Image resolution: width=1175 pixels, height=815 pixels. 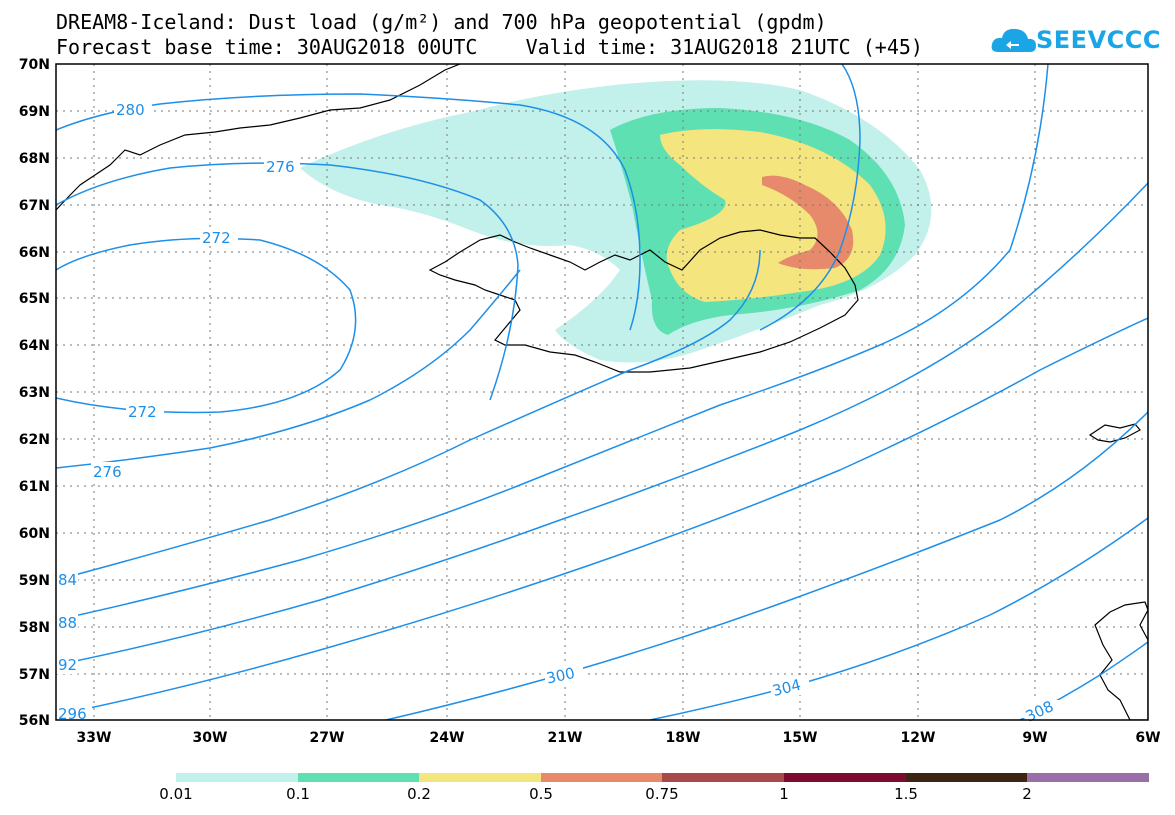 What do you see at coordinates (541, 794) in the screenshot?
I see `colorbar-label: 0.5` at bounding box center [541, 794].